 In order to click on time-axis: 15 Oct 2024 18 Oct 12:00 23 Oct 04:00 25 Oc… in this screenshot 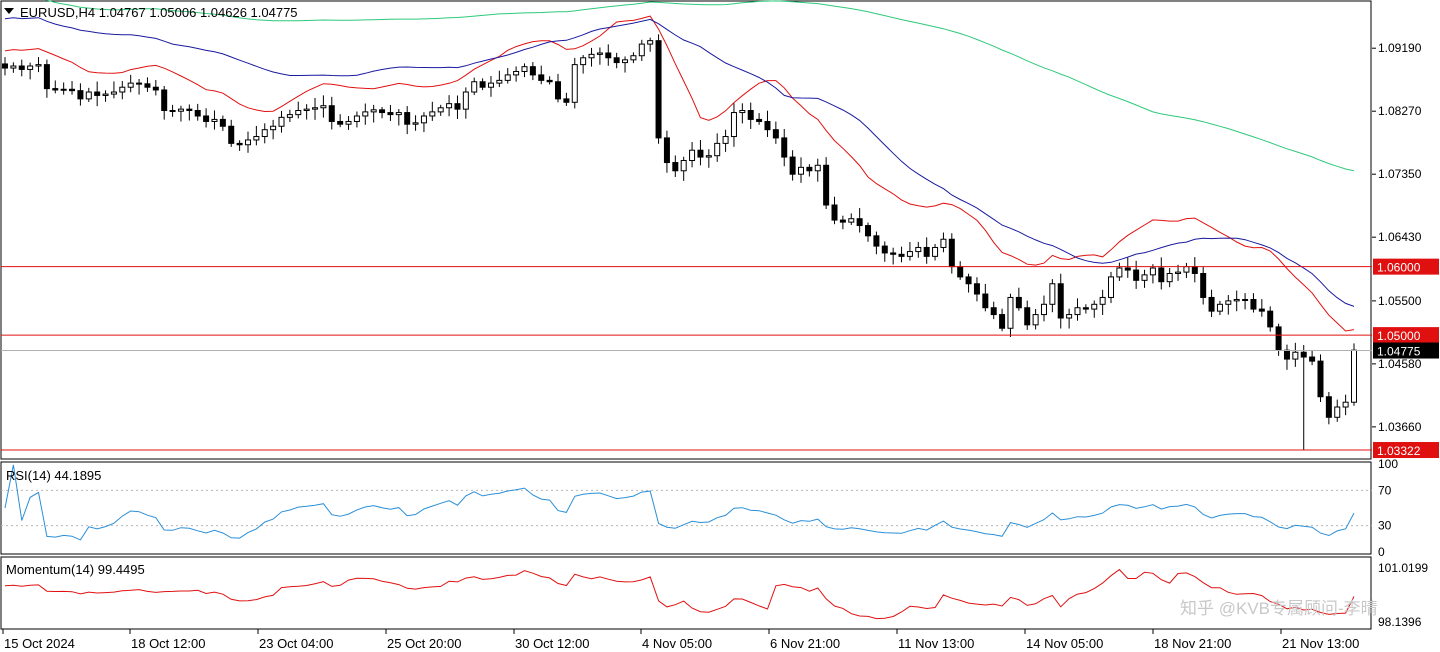, I will do `click(680, 640)`.